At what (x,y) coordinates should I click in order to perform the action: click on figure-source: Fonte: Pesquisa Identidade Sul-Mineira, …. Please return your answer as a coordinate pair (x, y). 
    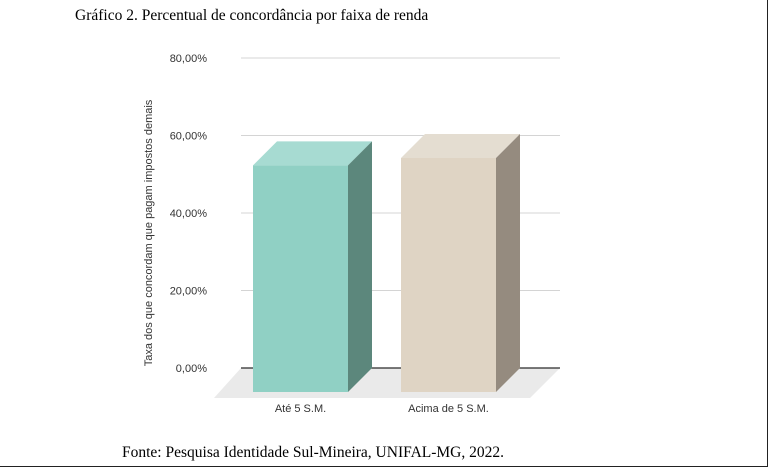
    Looking at the image, I should click on (313, 452).